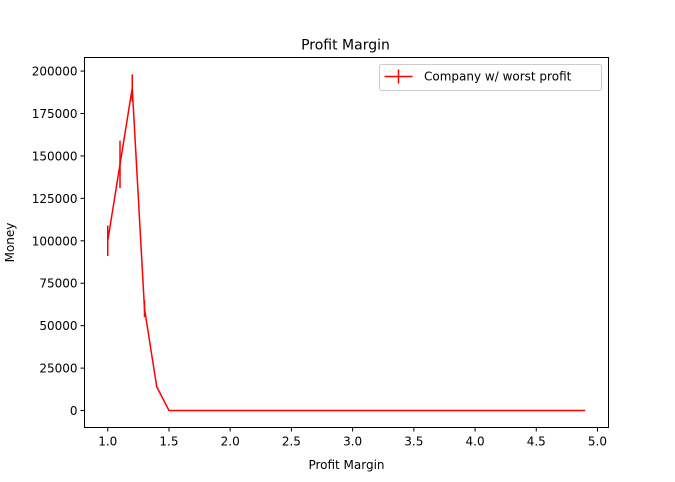 This screenshot has width=675, height=482. Describe the element at coordinates (55, 156) in the screenshot. I see `y-tick-label: 150000` at that location.